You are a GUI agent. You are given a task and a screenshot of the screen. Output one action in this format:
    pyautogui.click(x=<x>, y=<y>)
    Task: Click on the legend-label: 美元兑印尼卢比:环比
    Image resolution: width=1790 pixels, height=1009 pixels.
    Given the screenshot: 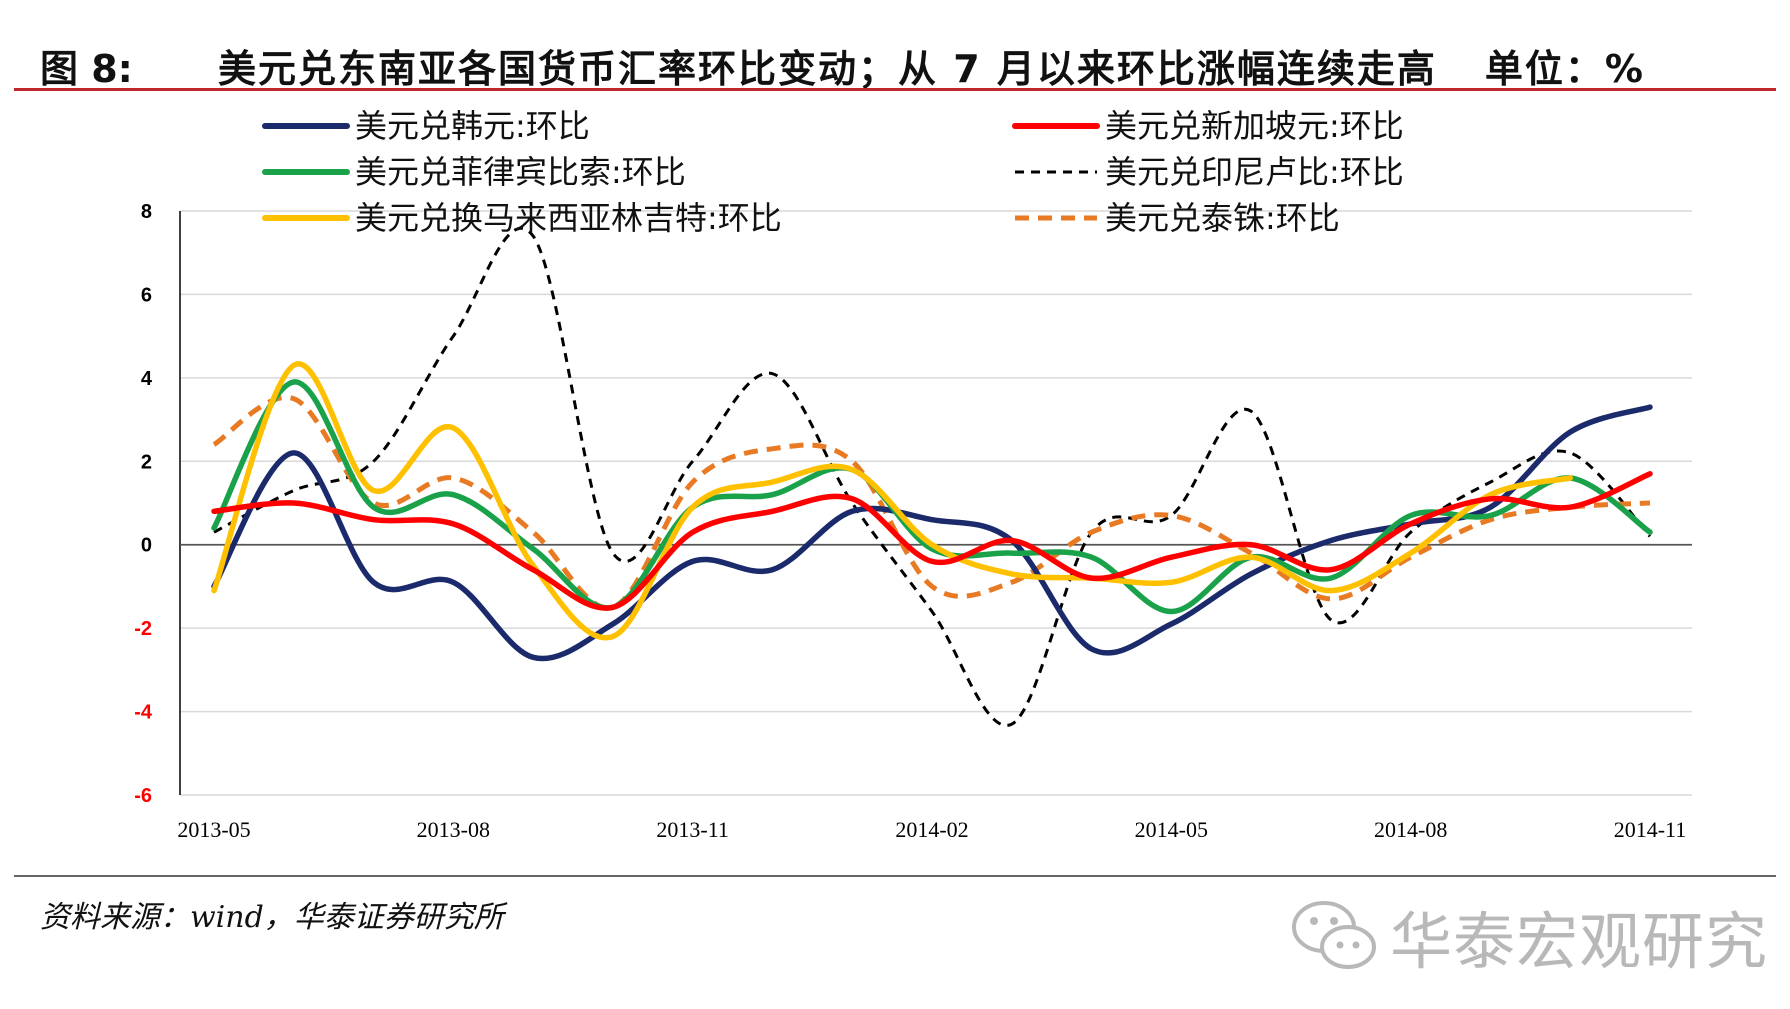 What is the action you would take?
    pyautogui.click(x=1254, y=172)
    